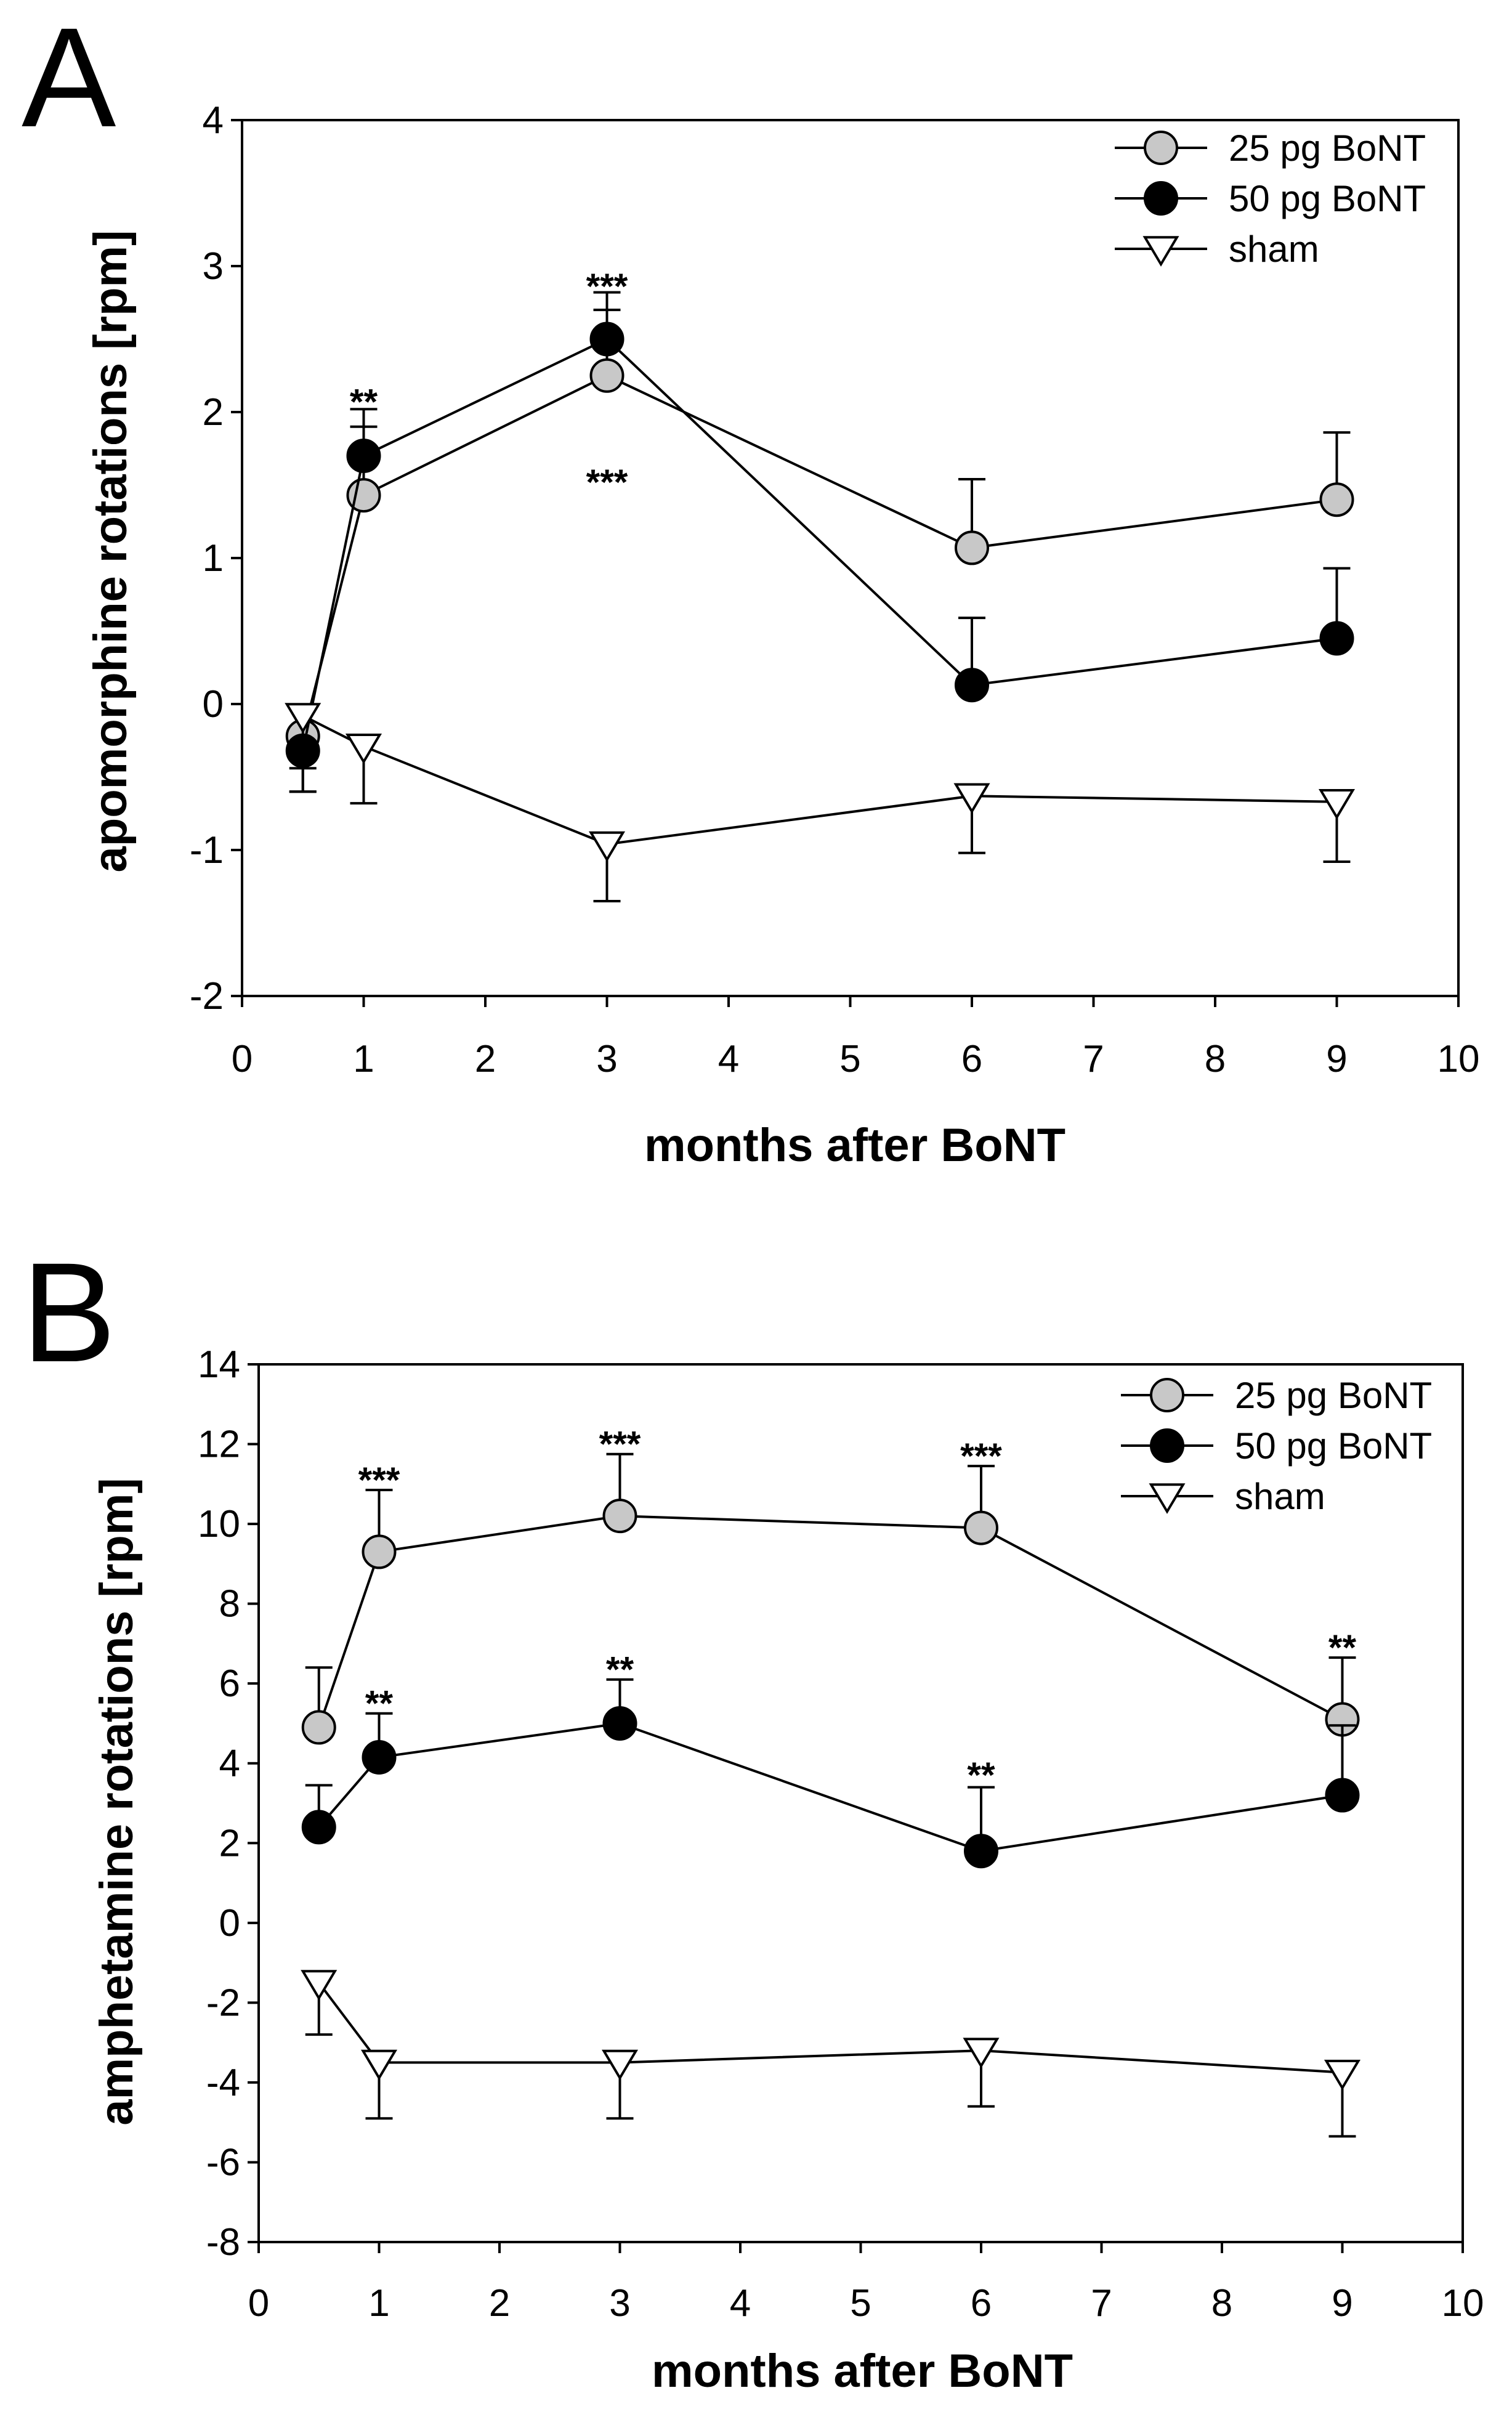 The image size is (1512, 2433). I want to click on y-tick-label: 2, so click(229, 1843).